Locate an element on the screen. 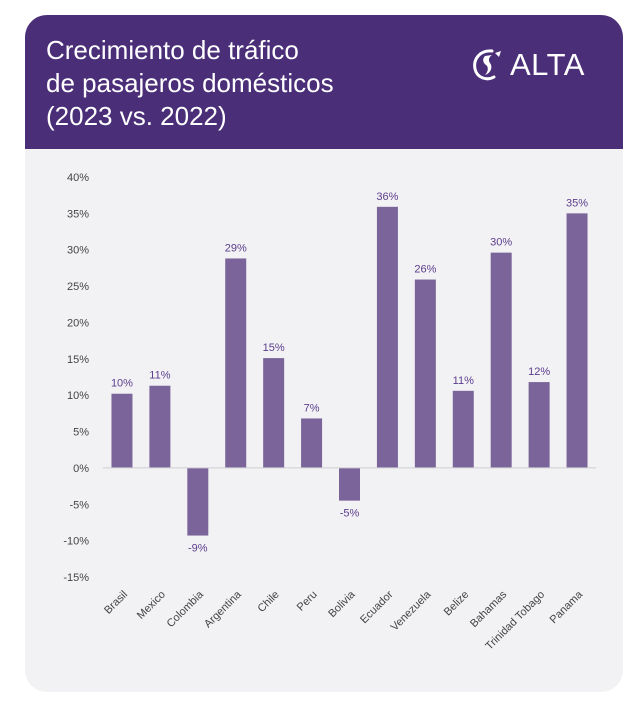  y-tick-label: -15% is located at coordinates (76, 578).